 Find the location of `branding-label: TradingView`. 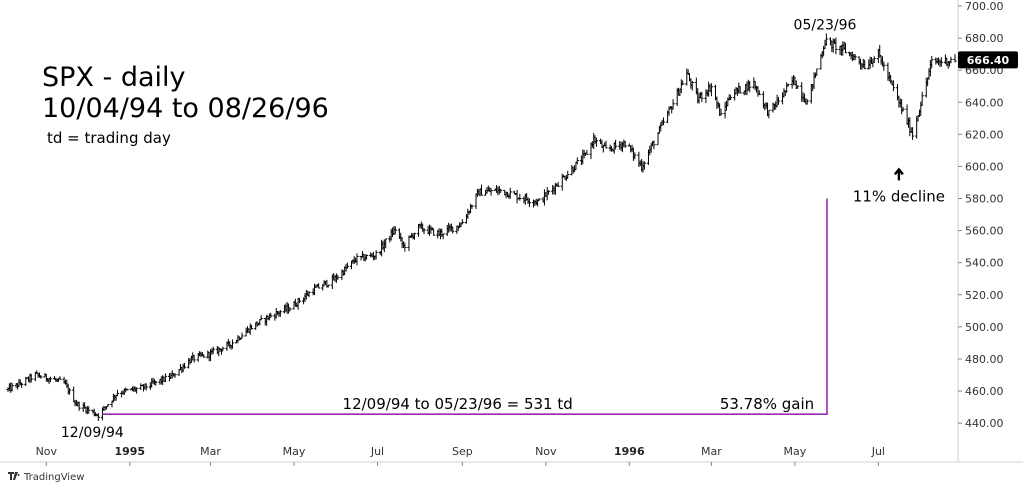

branding-label: TradingView is located at coordinates (53, 477).